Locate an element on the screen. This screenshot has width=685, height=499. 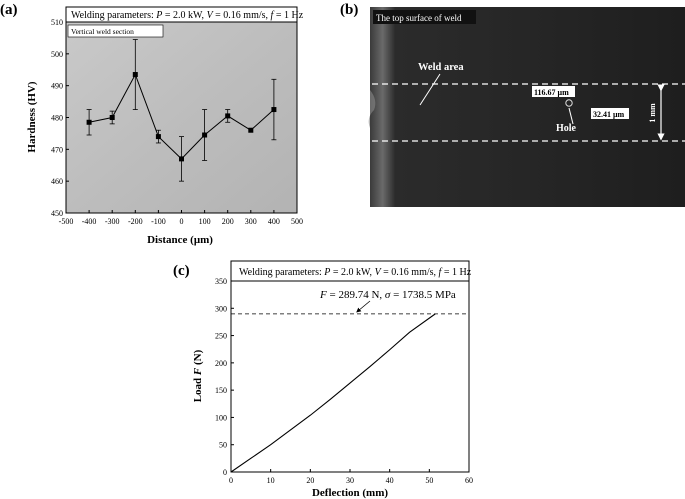
panel-a-xtick-label: 300 is located at coordinates (251, 221).